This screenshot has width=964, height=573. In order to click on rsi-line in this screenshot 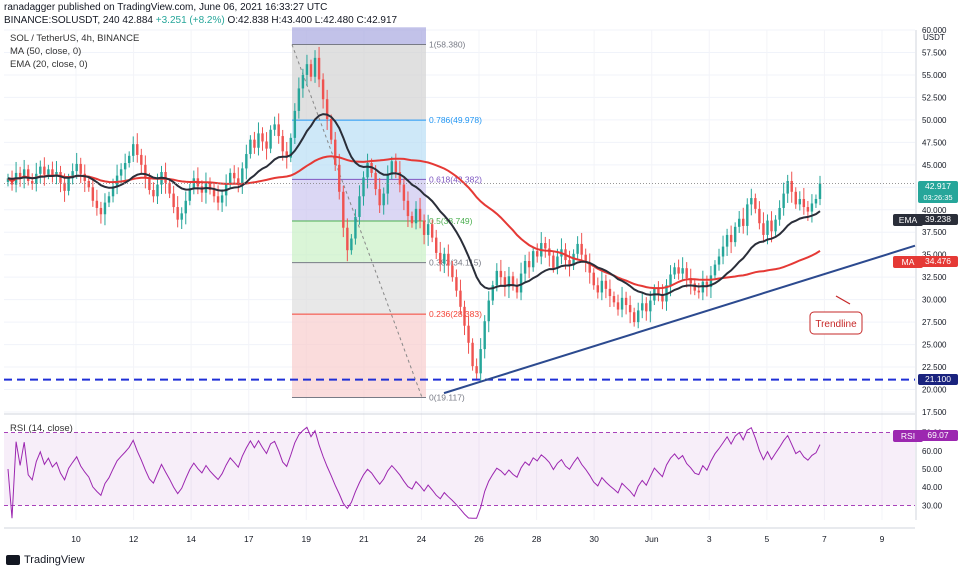, I will do `click(414, 472)`.